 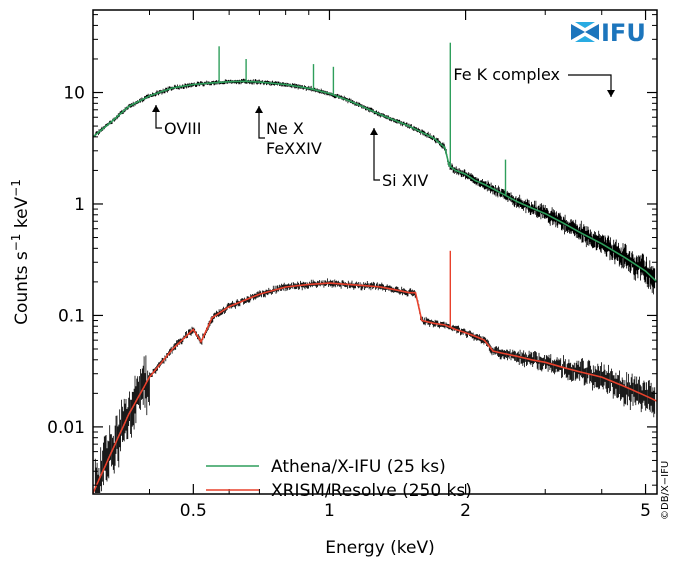 I want to click on logo-mark-icon, so click(x=585, y=32).